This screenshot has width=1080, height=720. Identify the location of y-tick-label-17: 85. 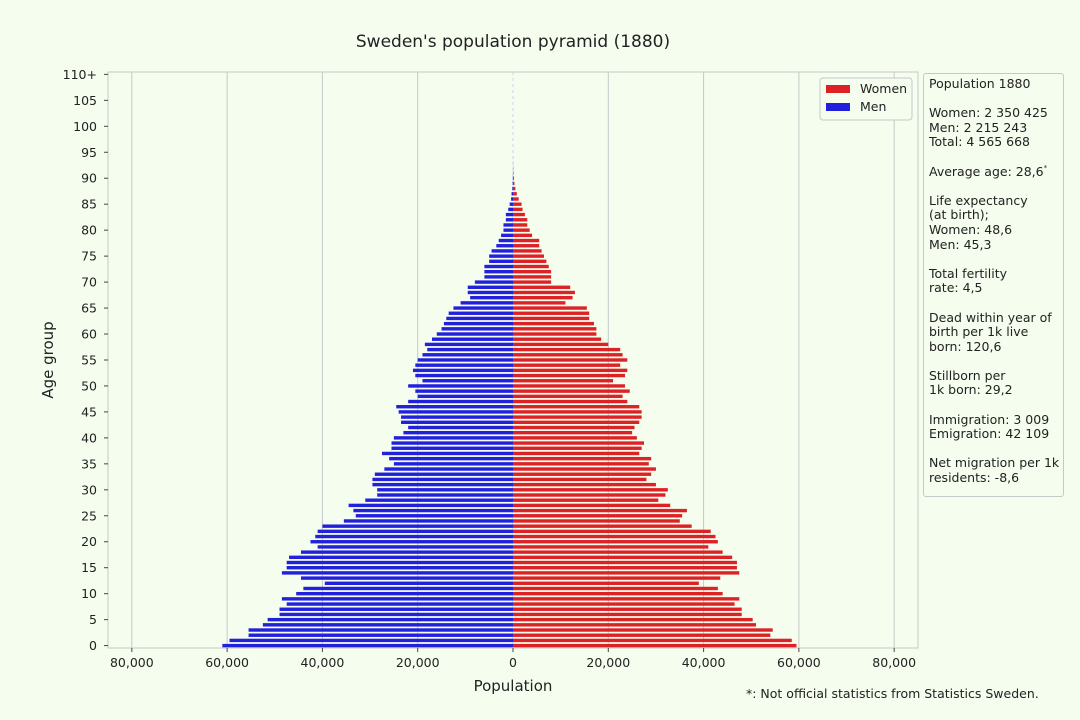
(89, 204).